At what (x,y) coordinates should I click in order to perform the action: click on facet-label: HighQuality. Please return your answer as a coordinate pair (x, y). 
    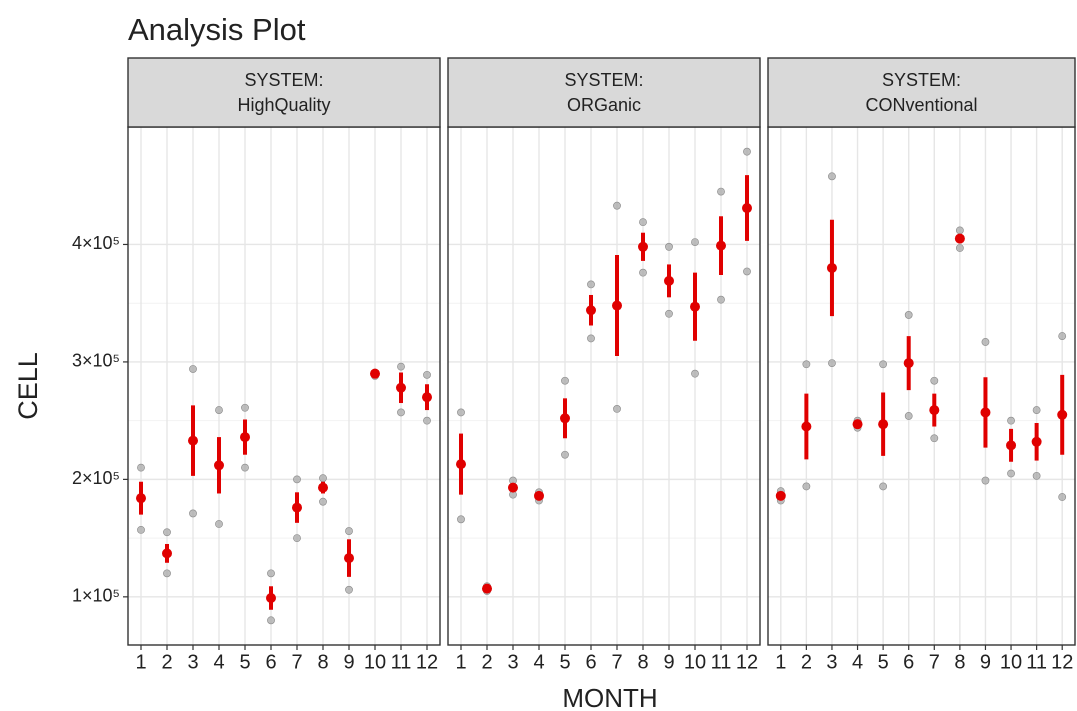
    Looking at the image, I should click on (283, 105).